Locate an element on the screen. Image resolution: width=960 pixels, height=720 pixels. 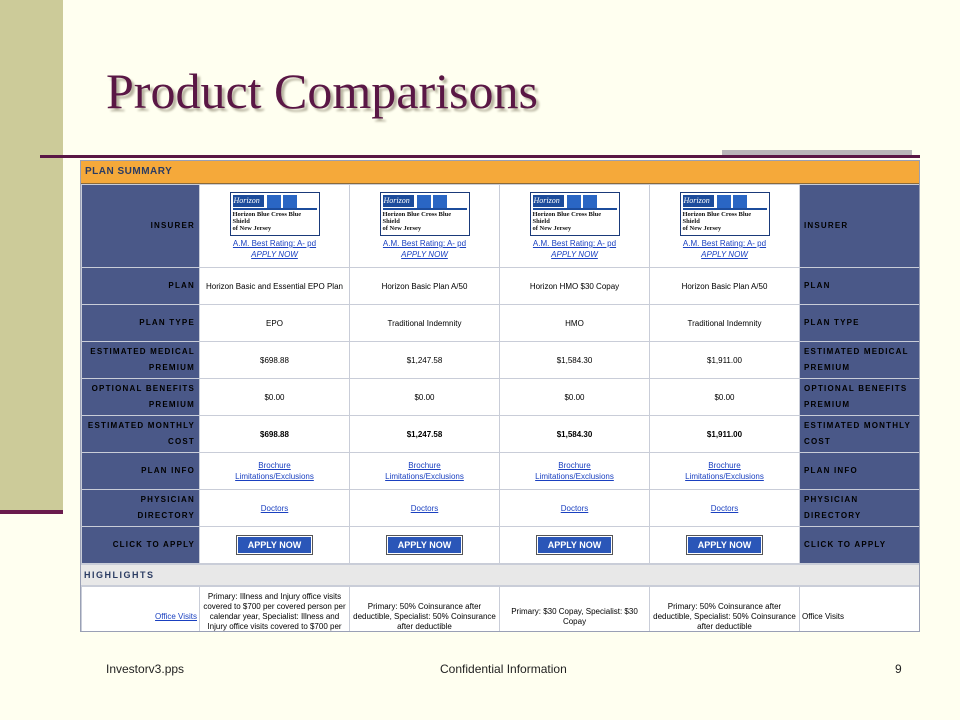
row-label-insurer: INSURER is located at coordinates (140, 226).